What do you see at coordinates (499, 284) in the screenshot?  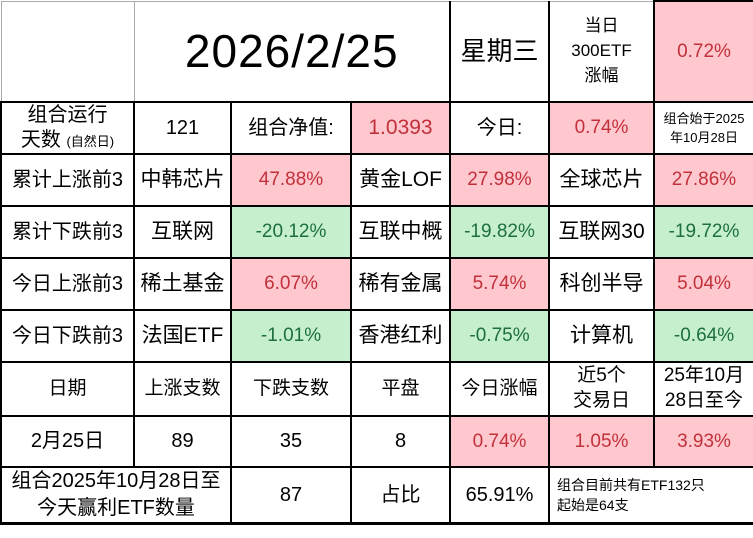 I see `cell-etf-value: 5.74%` at bounding box center [499, 284].